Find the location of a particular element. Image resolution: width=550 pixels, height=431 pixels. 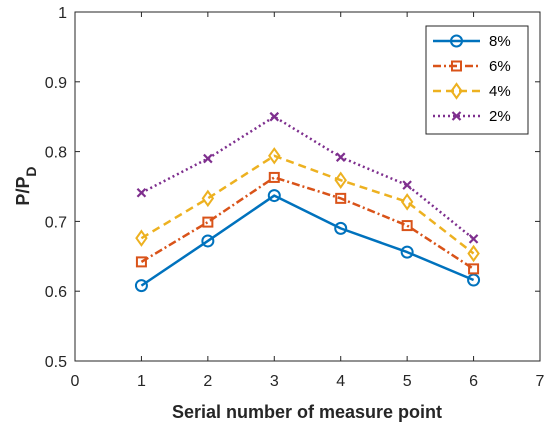

legend-marker-6pct is located at coordinates (456, 66).